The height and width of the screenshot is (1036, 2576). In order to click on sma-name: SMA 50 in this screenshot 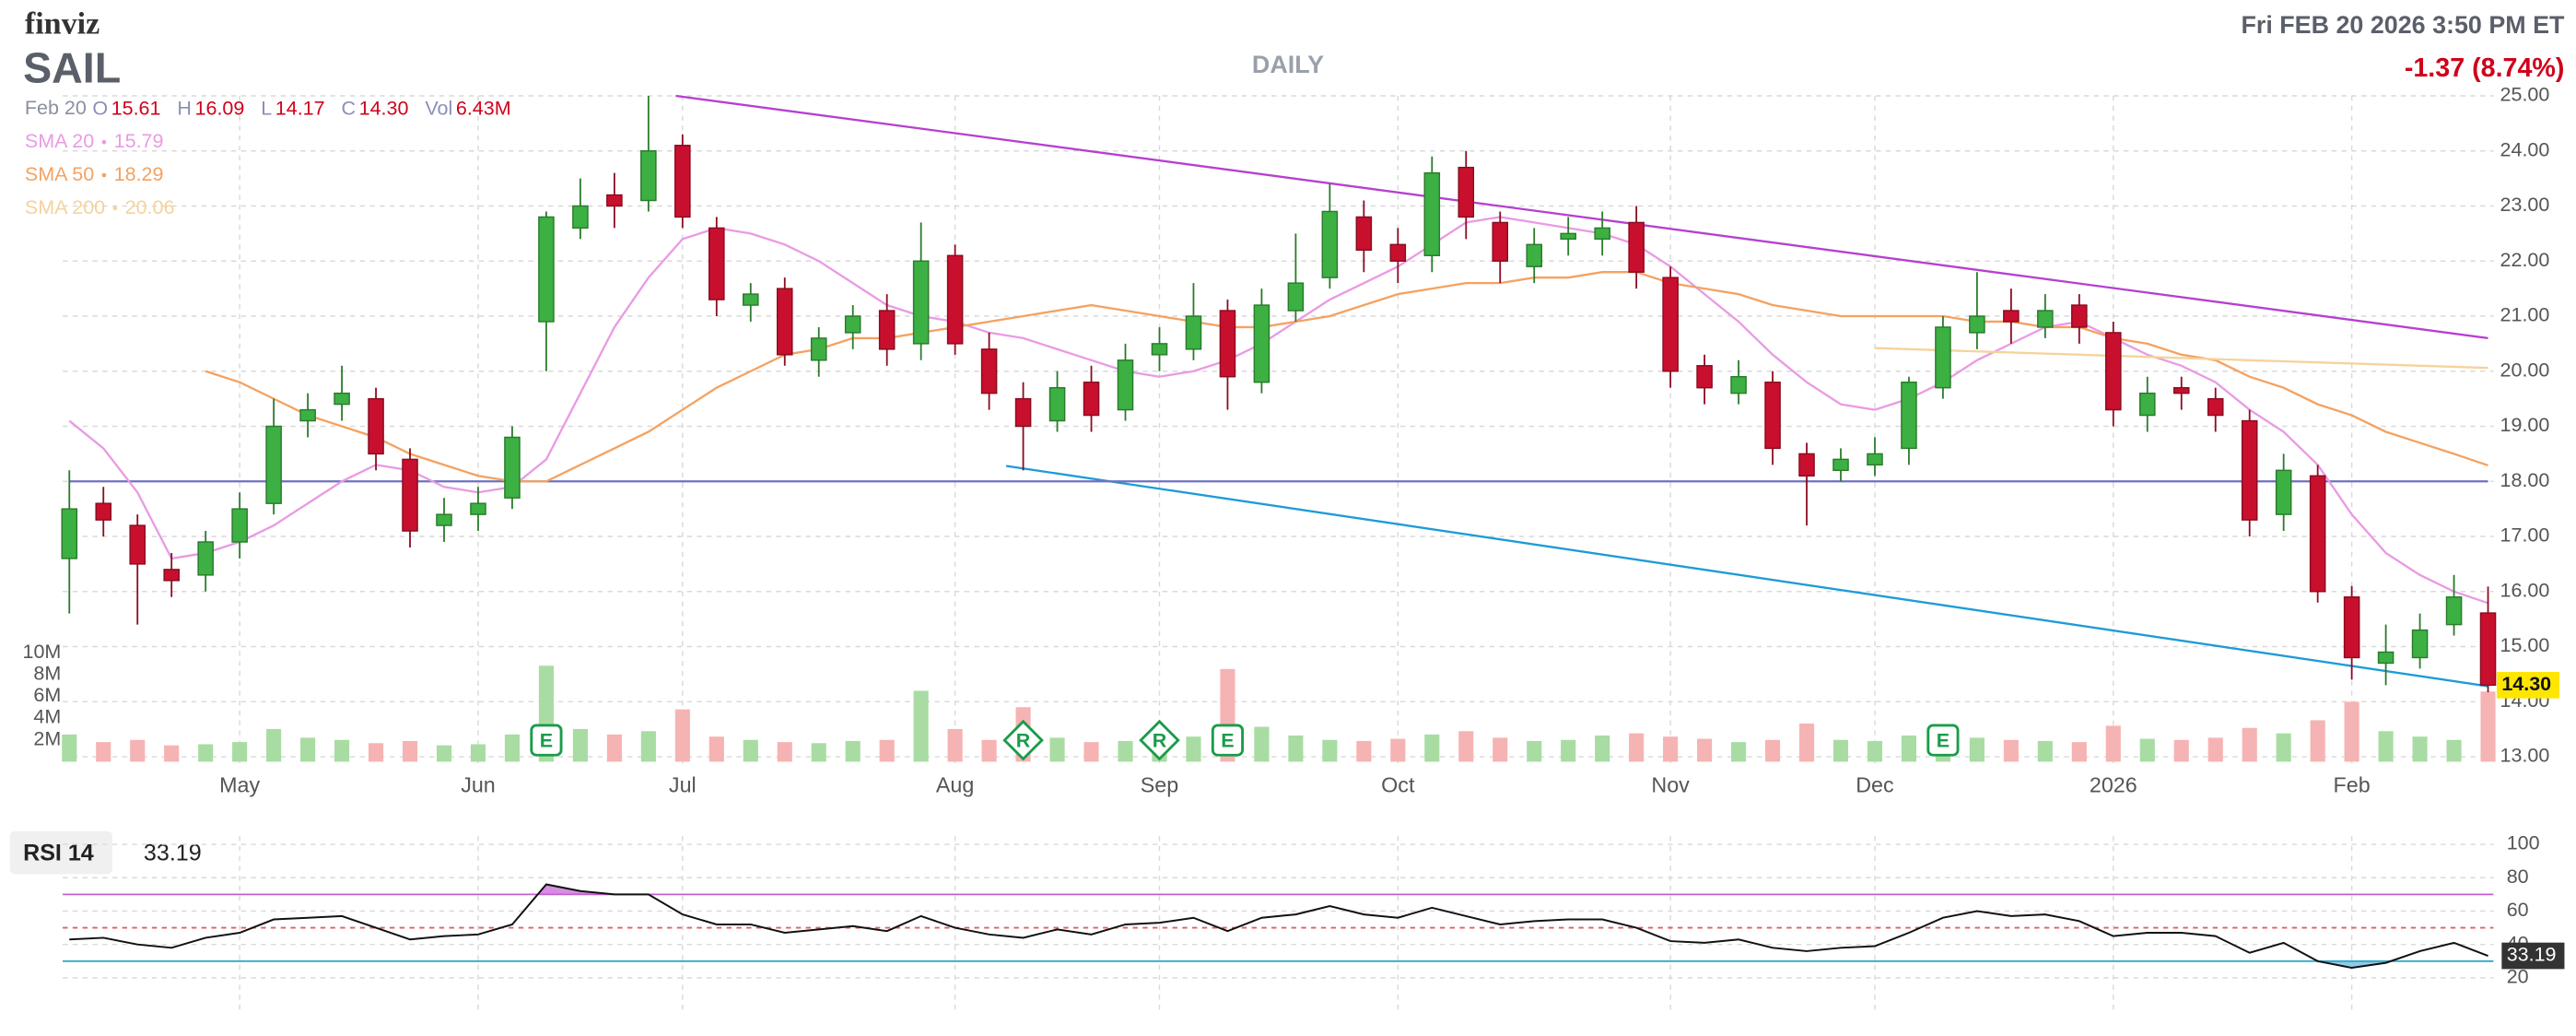, I will do `click(60, 174)`.